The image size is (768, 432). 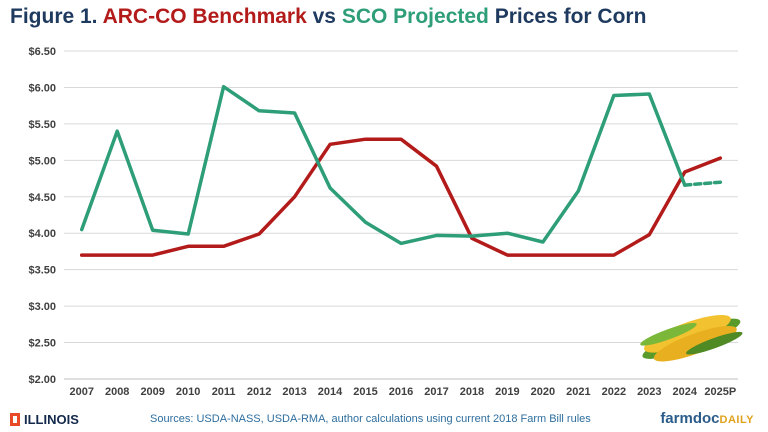 I want to click on x-tick-label: 2011, so click(x=224, y=392).